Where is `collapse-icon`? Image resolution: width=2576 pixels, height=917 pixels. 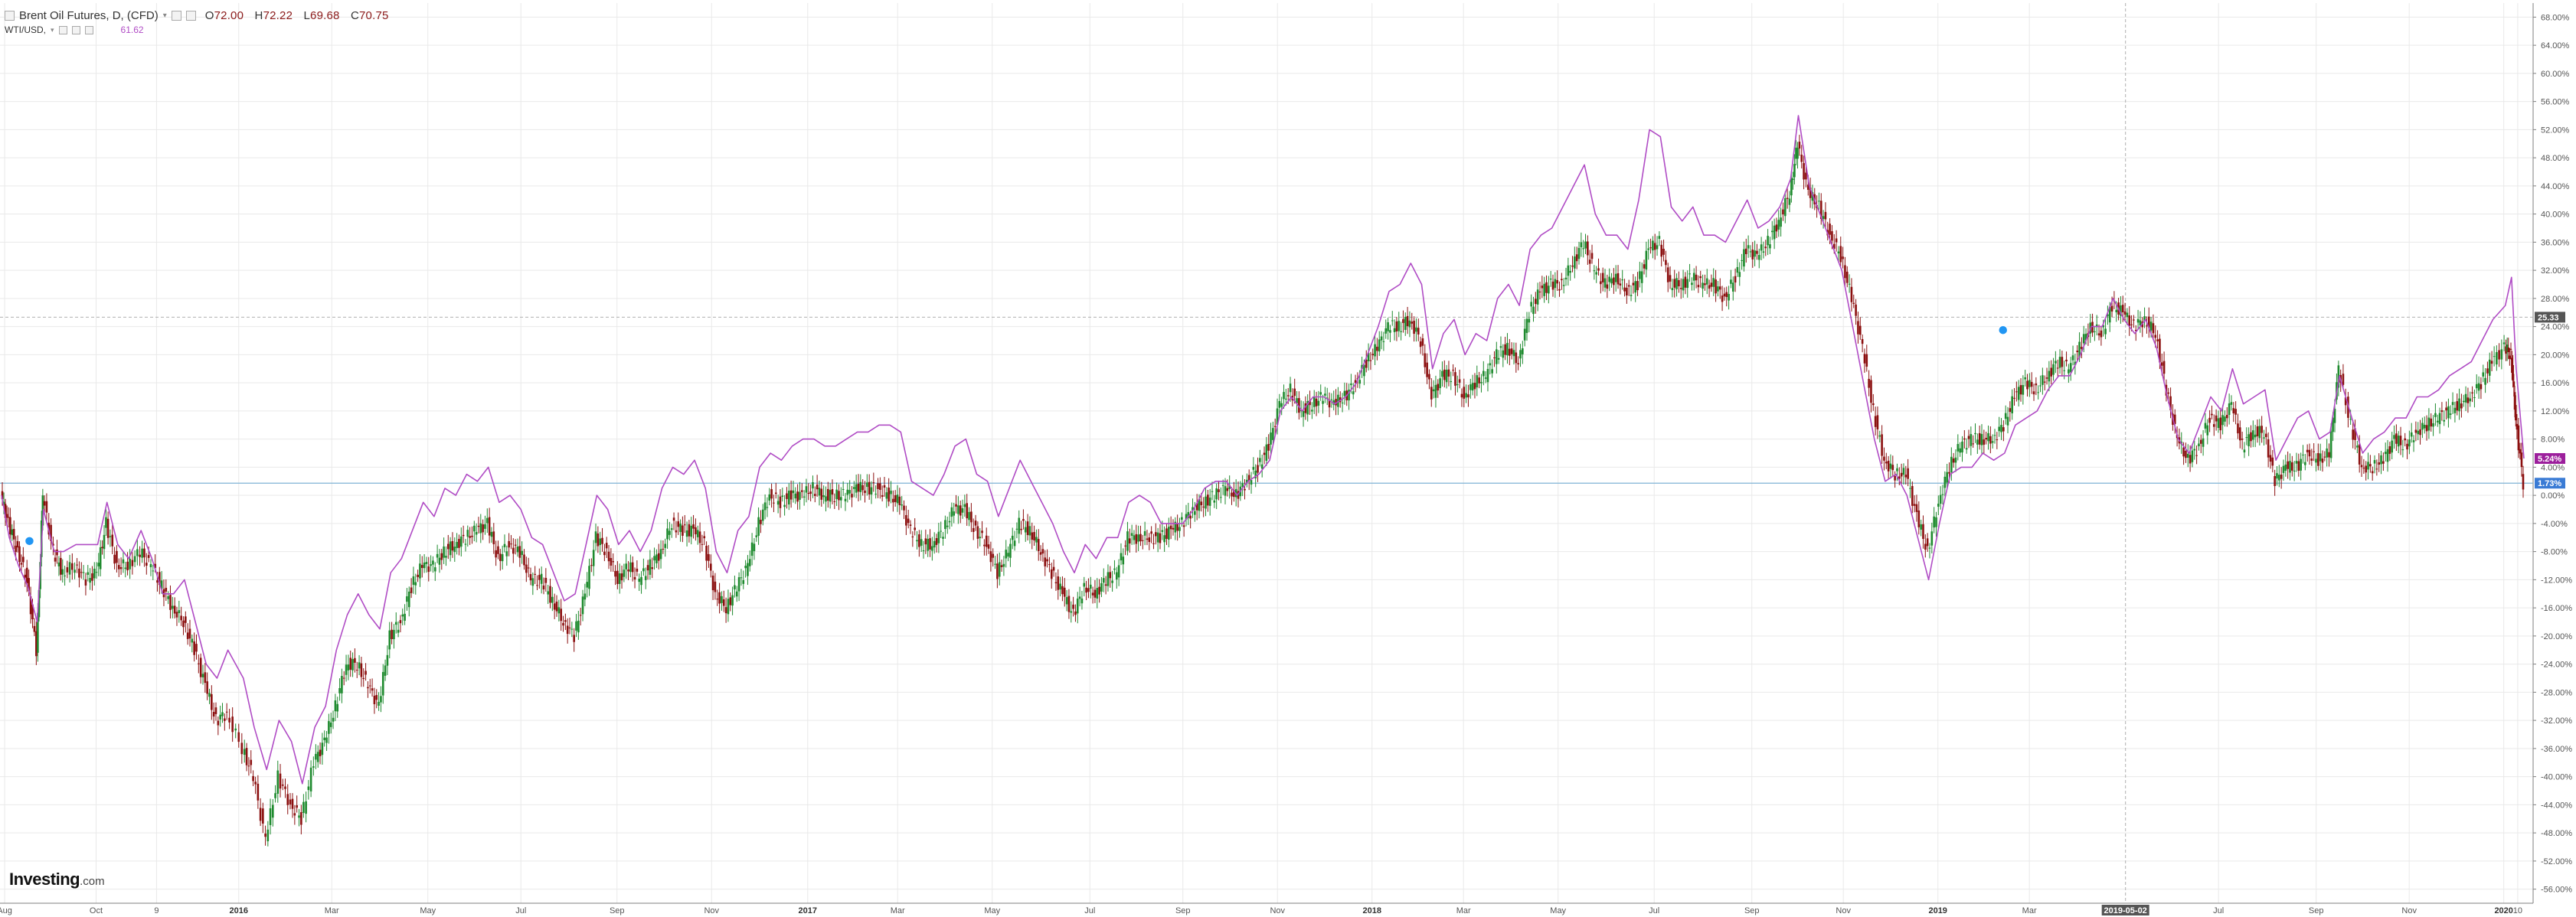 collapse-icon is located at coordinates (10, 16).